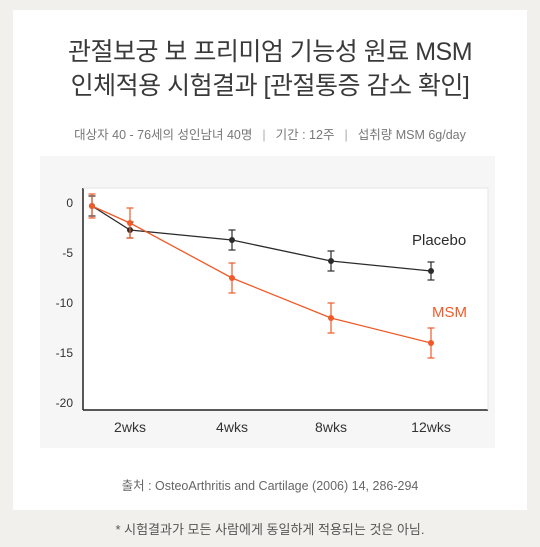 The image size is (540, 547). Describe the element at coordinates (431, 427) in the screenshot. I see `x-tick-label: 12wks` at that location.